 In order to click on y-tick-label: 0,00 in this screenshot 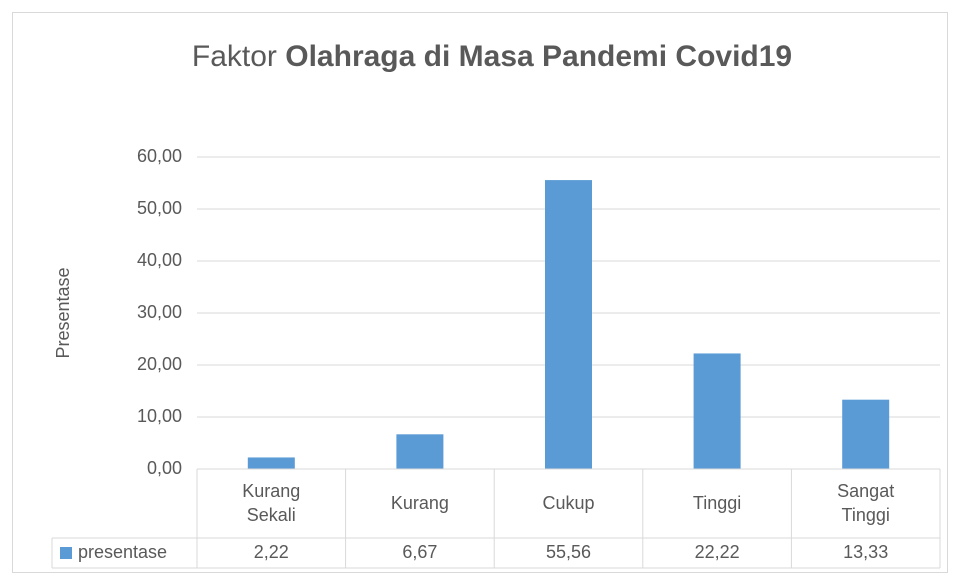, I will do `click(164, 468)`.